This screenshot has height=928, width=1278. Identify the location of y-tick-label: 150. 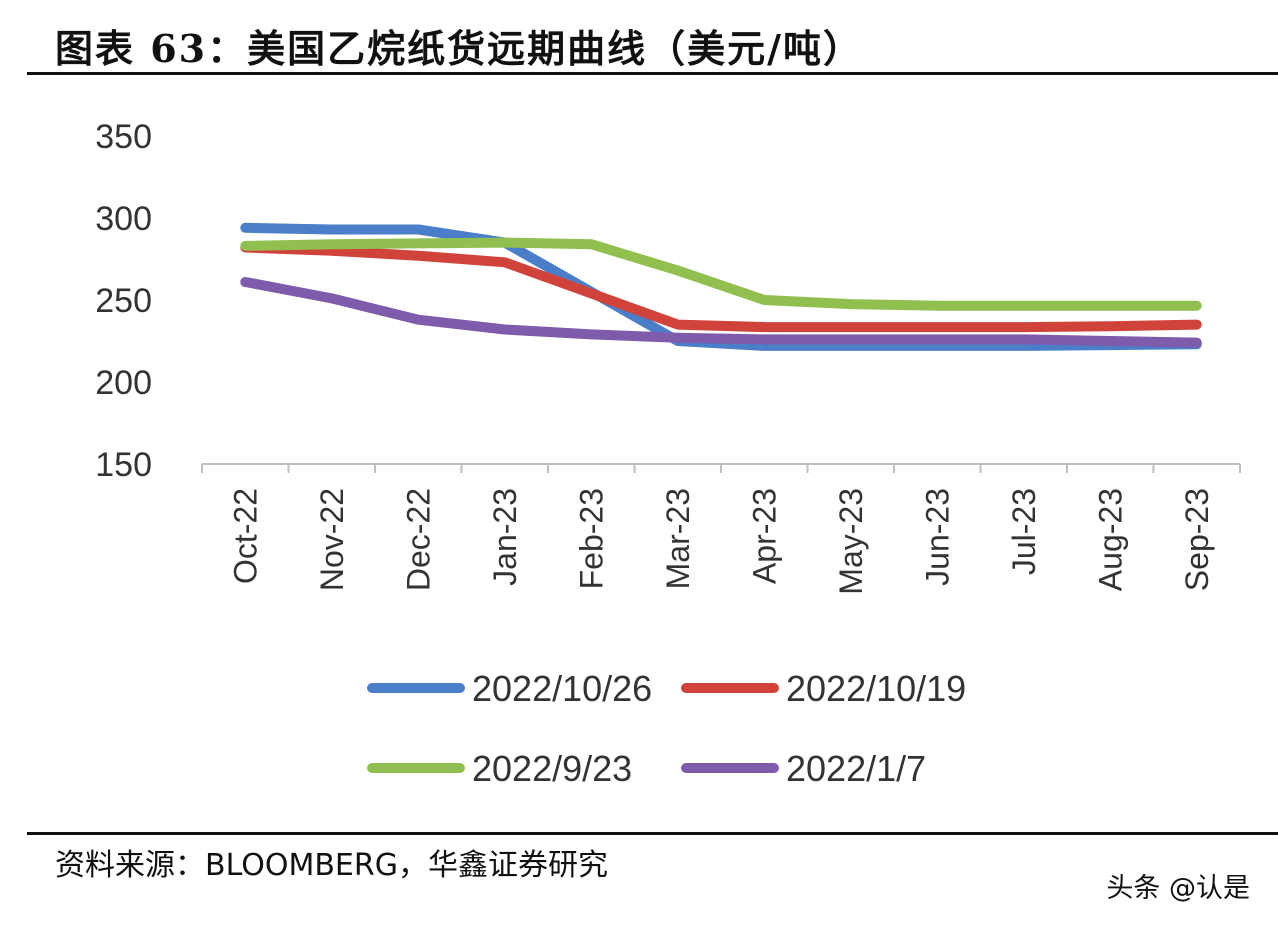
(123, 465).